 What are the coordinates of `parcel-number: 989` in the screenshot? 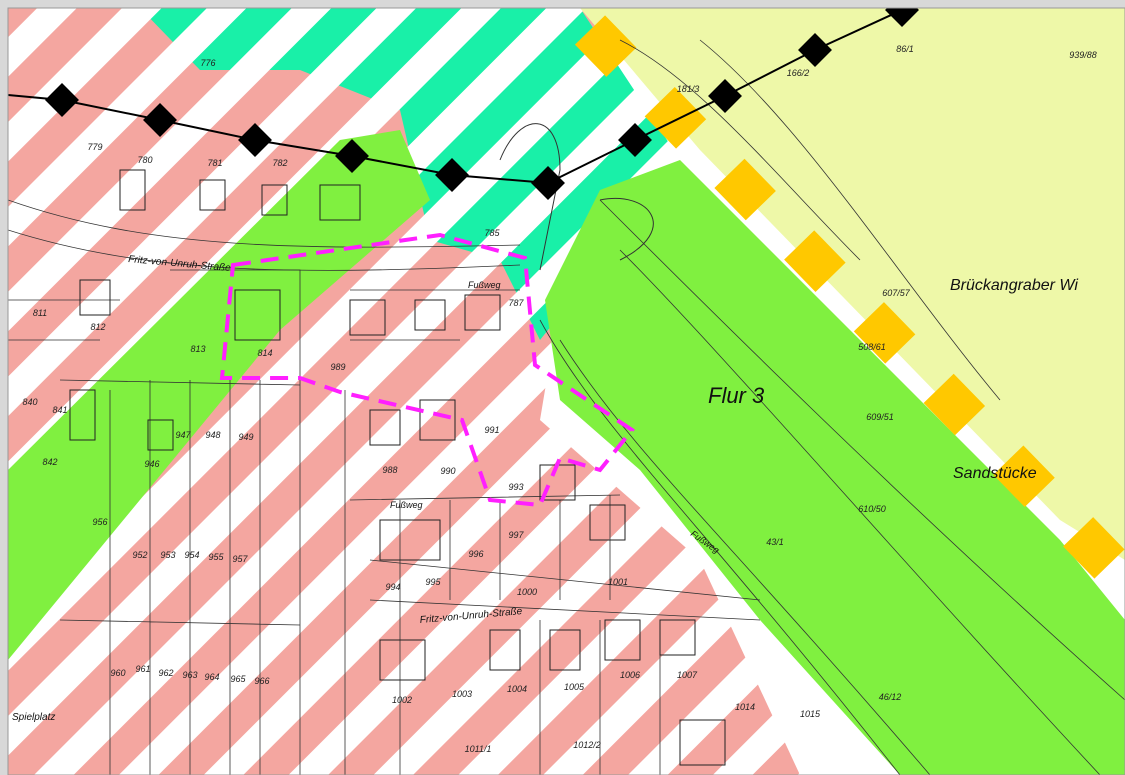 It's located at (337, 367).